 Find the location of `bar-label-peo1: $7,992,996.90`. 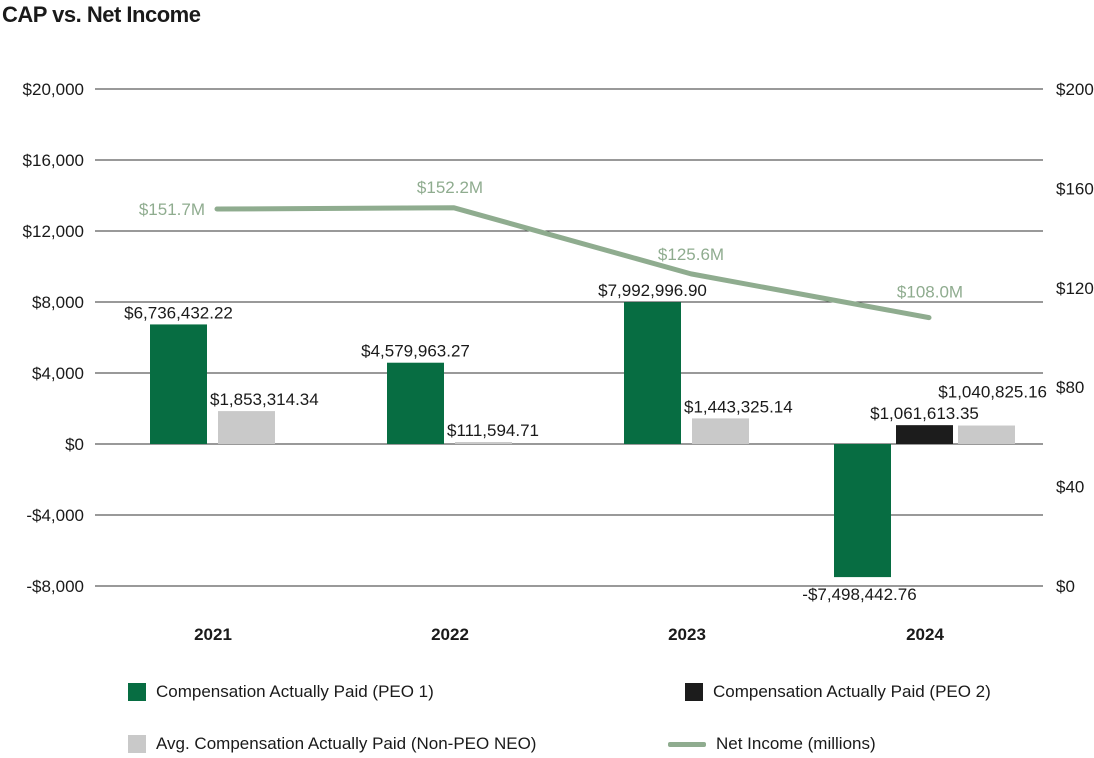

bar-label-peo1: $7,992,996.90 is located at coordinates (652, 290).